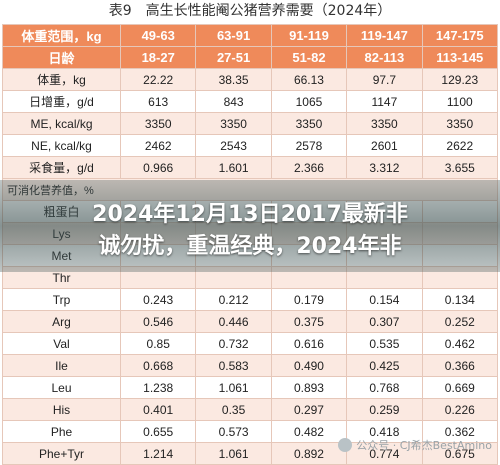 This screenshot has height=465, width=500. Describe the element at coordinates (460, 431) in the screenshot. I see `value-cell: 0.362` at that location.